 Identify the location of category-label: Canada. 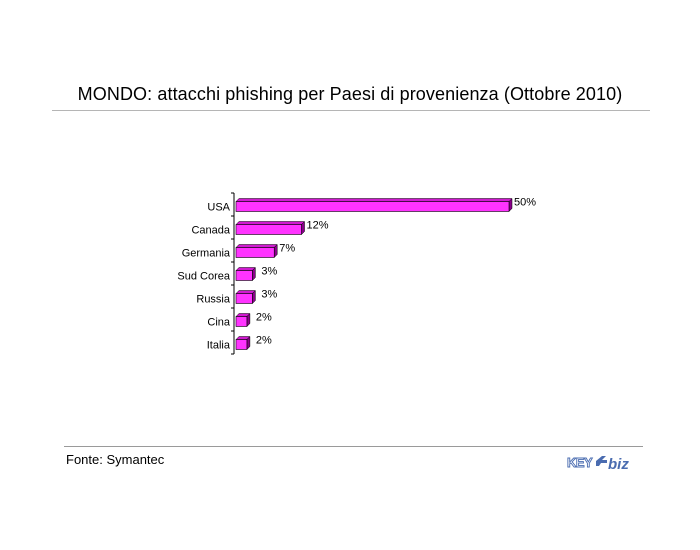
(210, 231).